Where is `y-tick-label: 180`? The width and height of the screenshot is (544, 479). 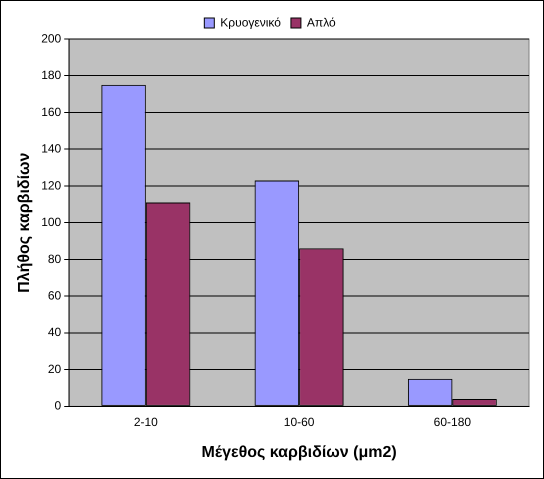
y-tick-label: 180 is located at coordinates (51, 75).